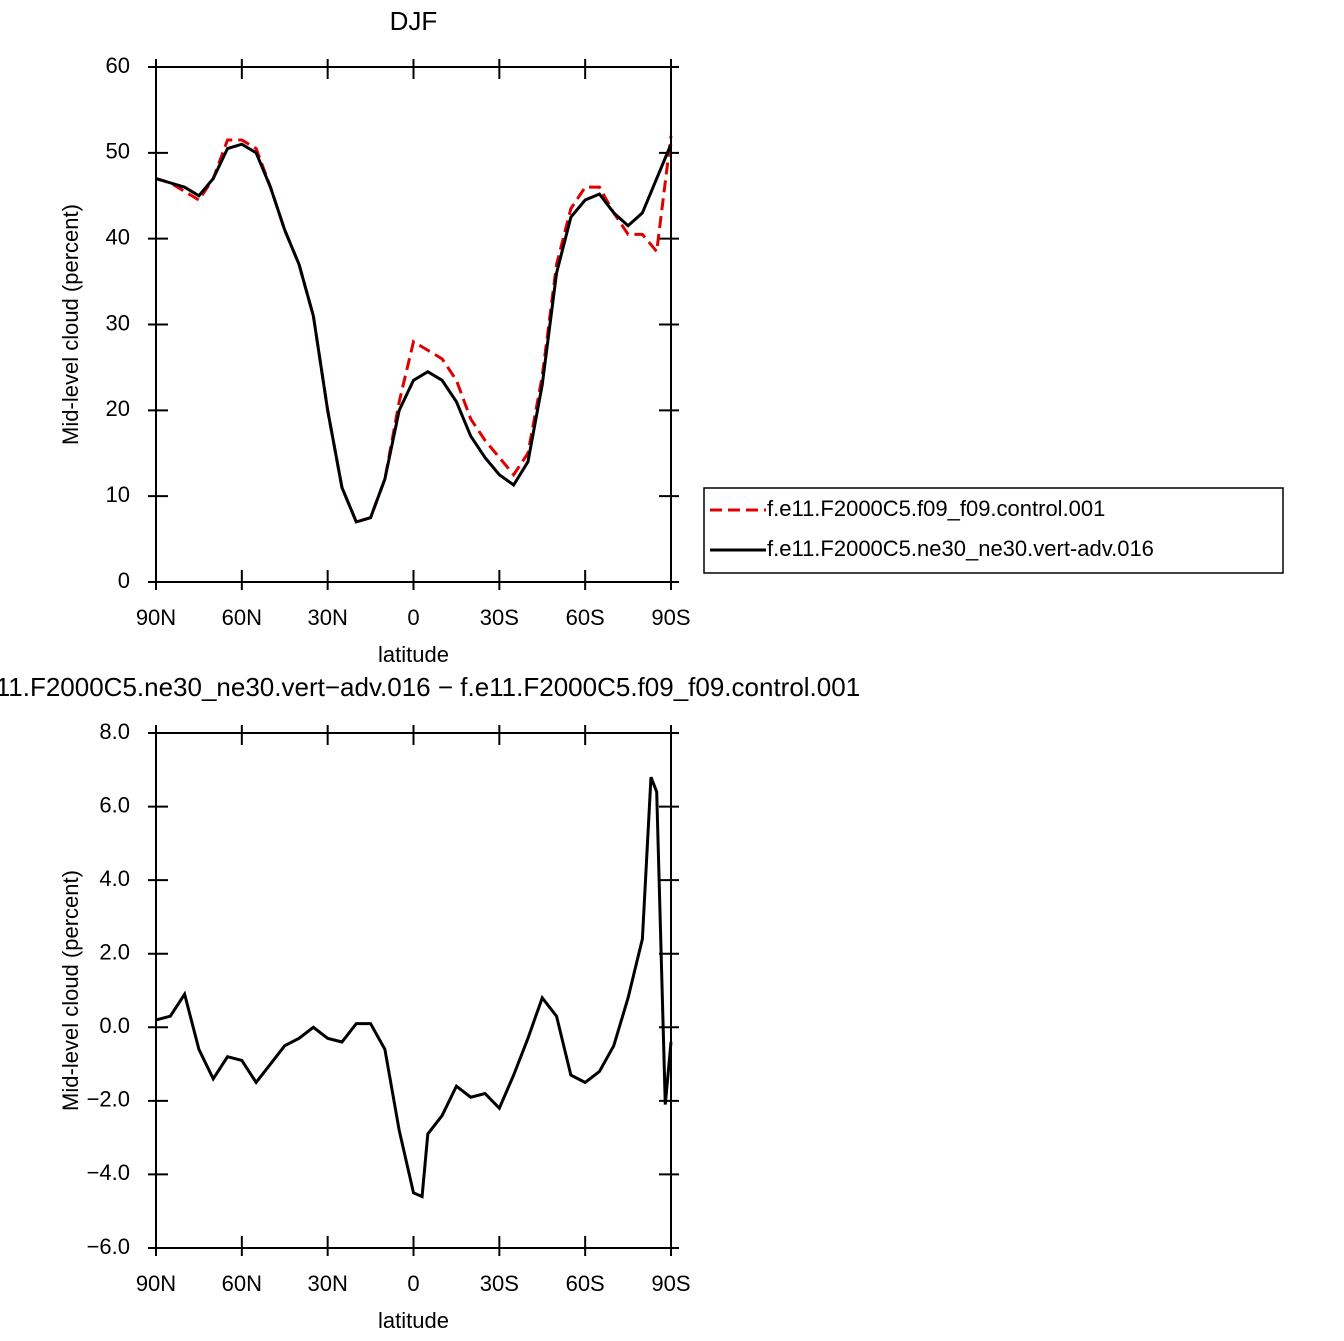  I want to click on y-tick-label: 8.0, so click(114, 731).